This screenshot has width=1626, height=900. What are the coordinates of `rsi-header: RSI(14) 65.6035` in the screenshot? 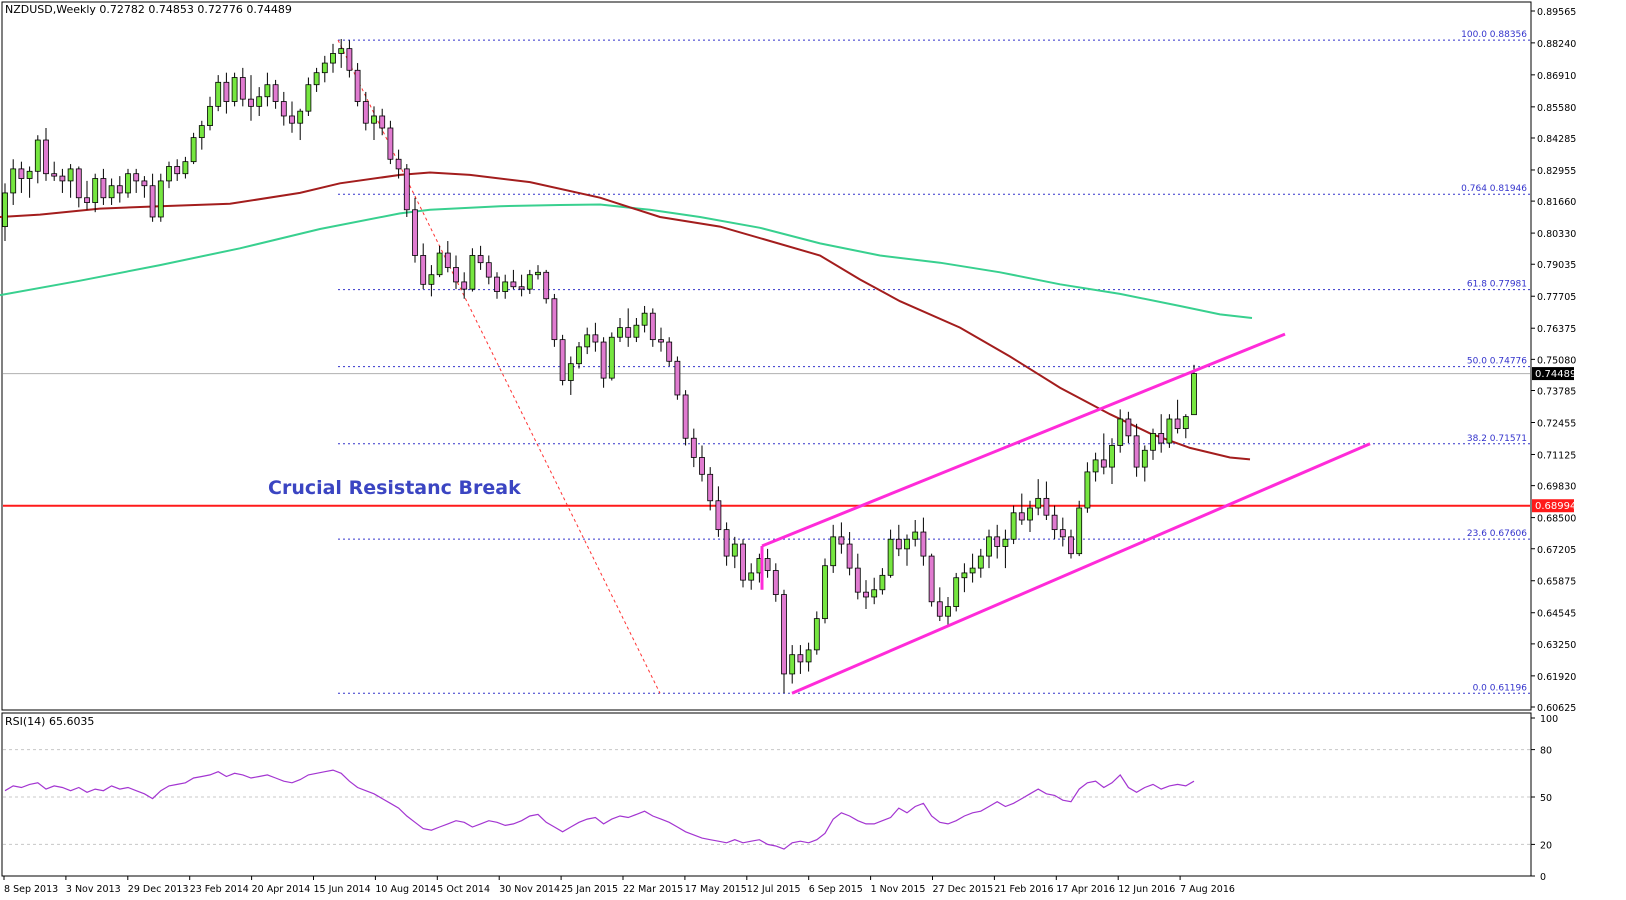 It's located at (49, 721).